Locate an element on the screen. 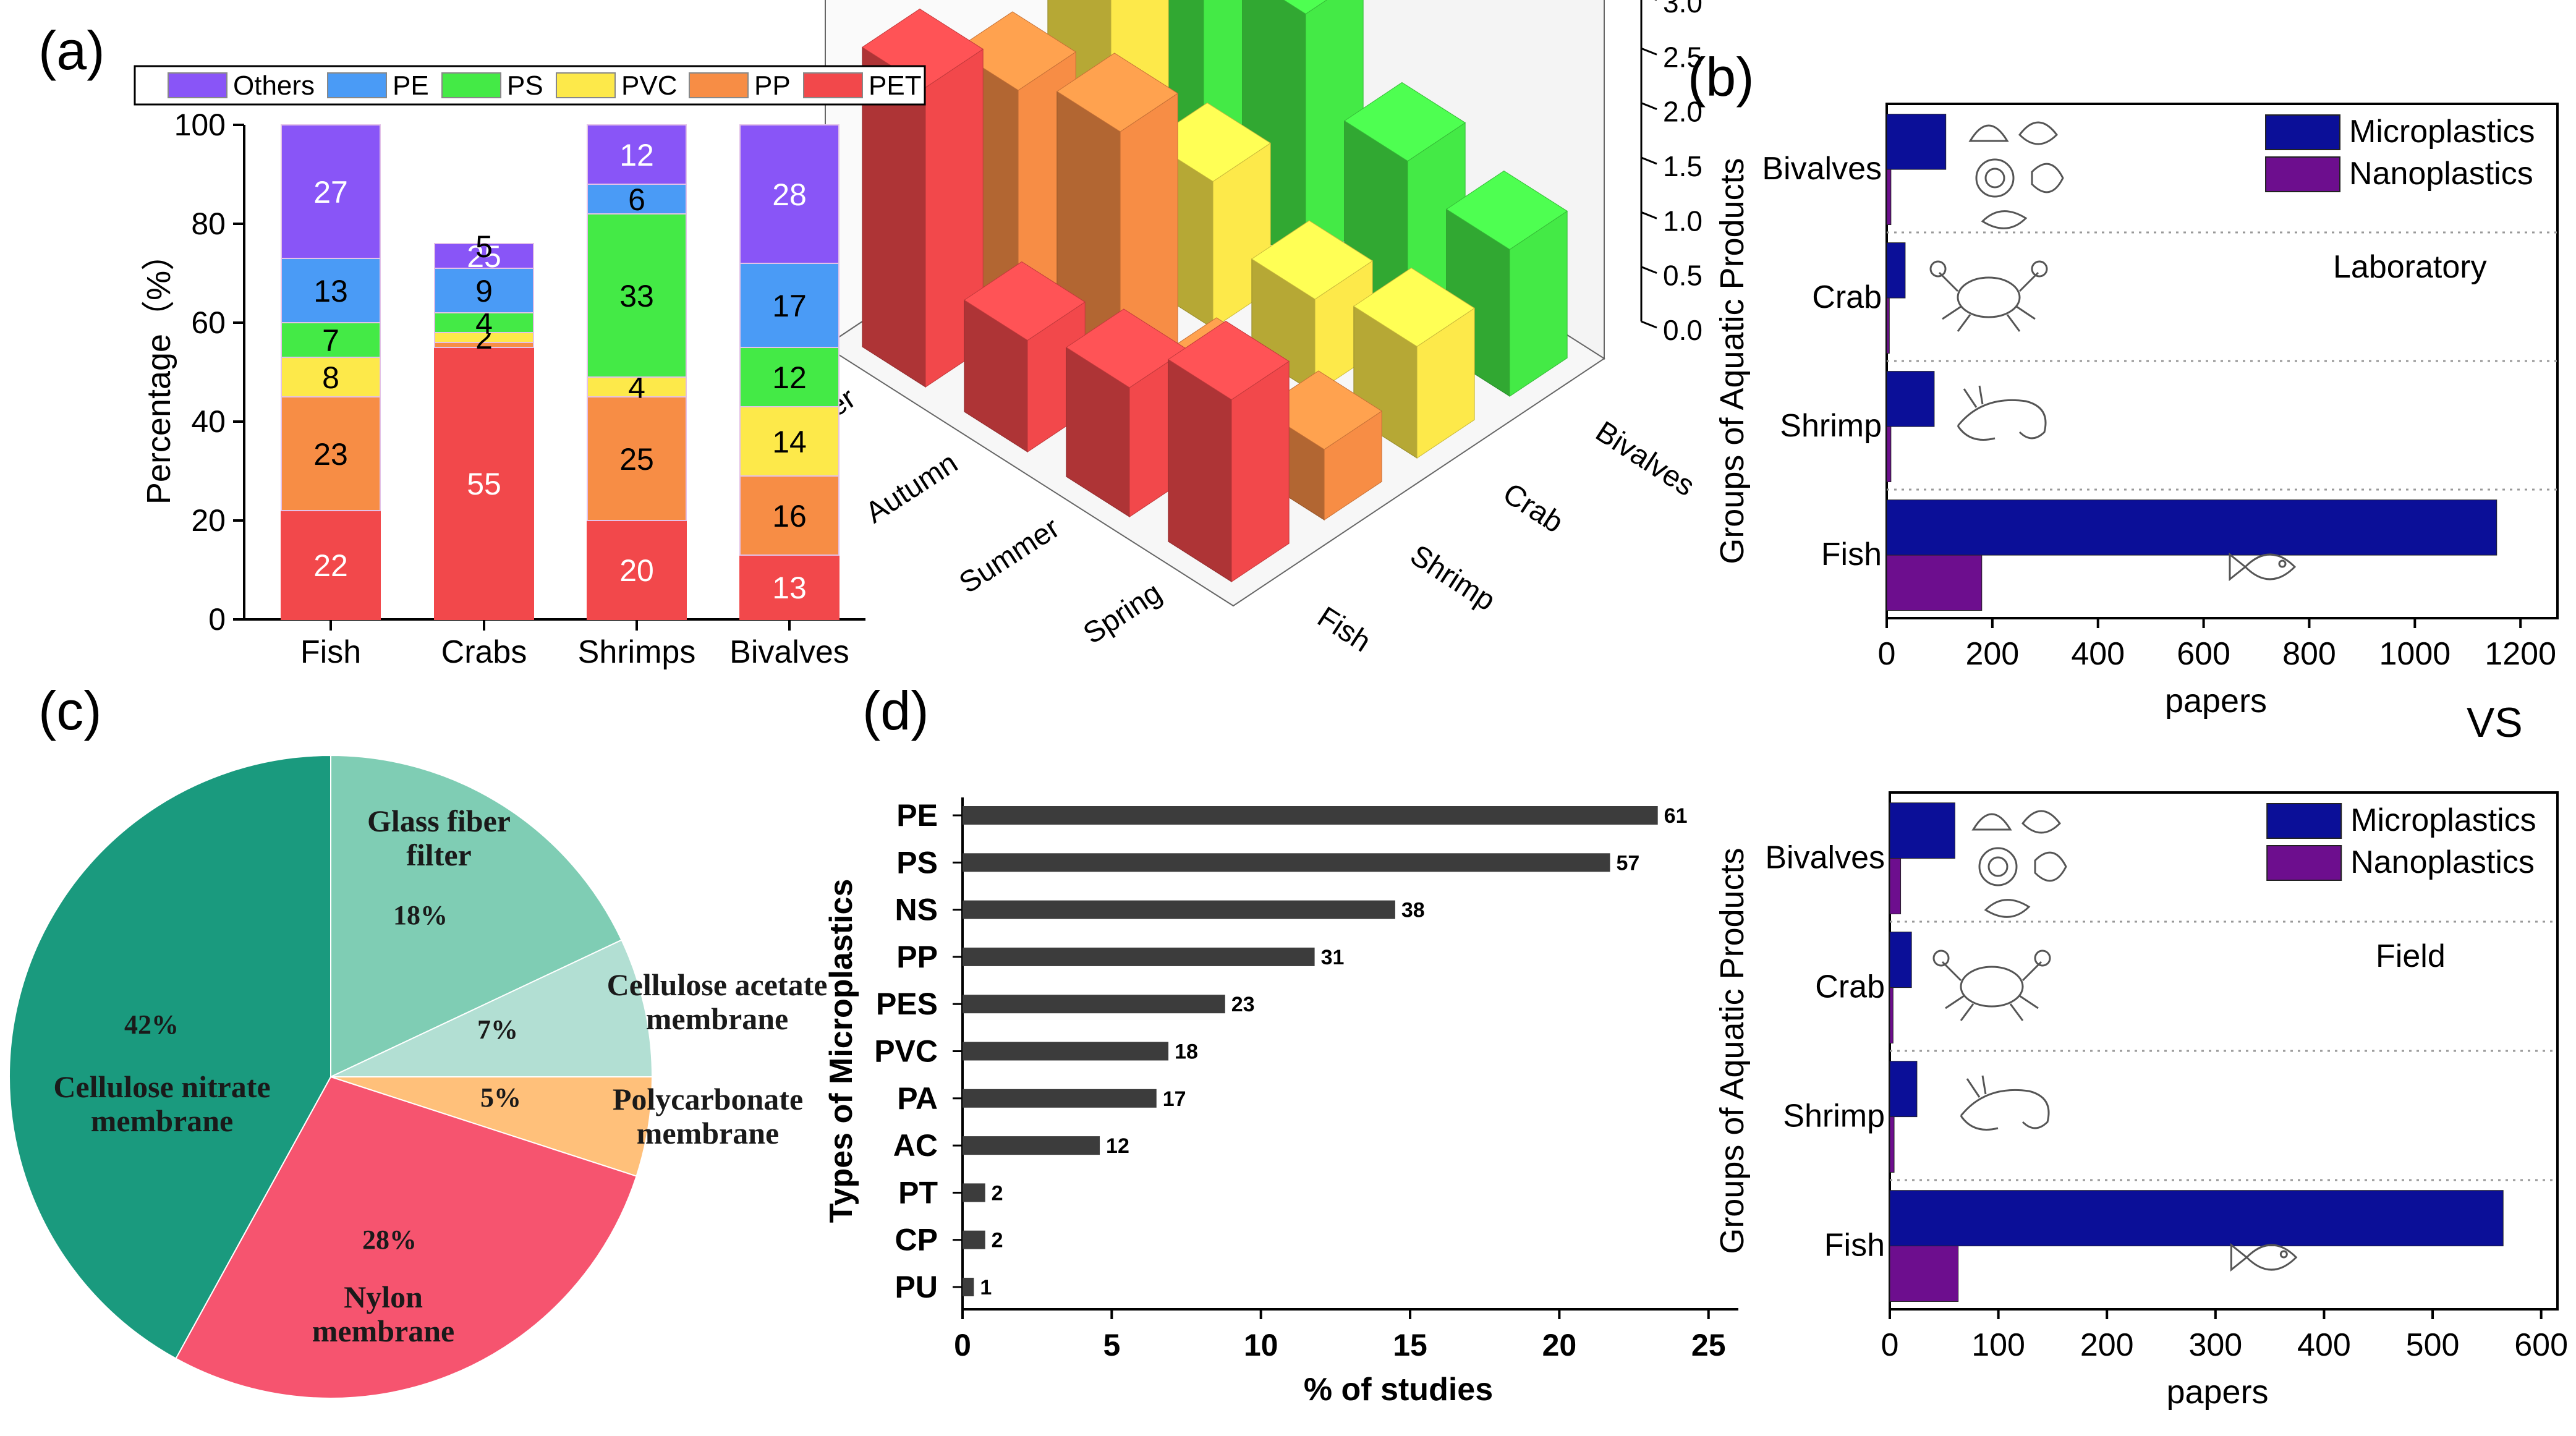 The width and height of the screenshot is (2576, 1436). b-lab-bivalves-icon is located at coordinates (2016, 175).